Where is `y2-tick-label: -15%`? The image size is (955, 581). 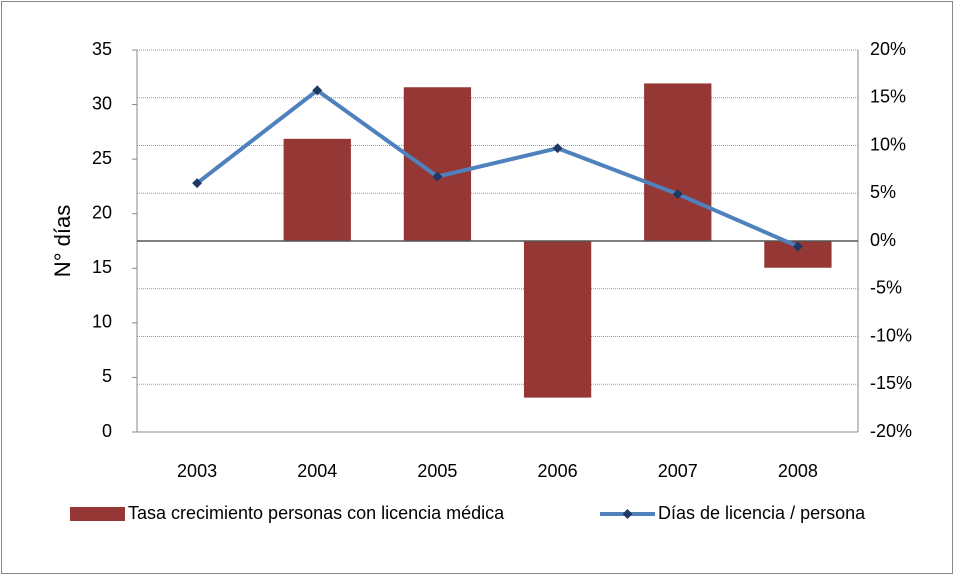
y2-tick-label: -15% is located at coordinates (891, 383).